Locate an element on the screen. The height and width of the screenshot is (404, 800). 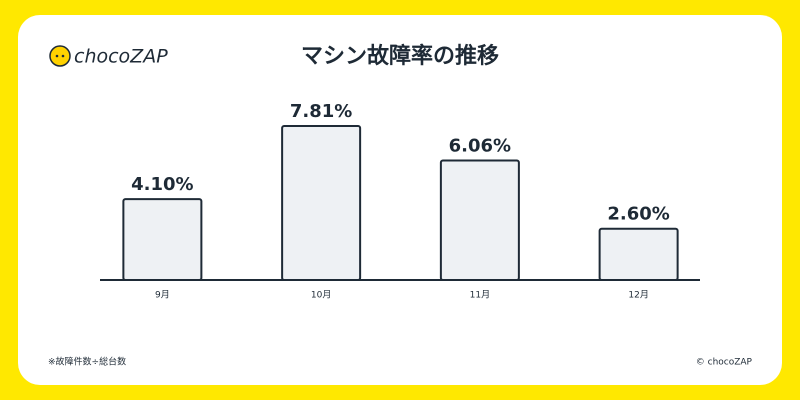
value-label: 7.81% is located at coordinates (321, 111).